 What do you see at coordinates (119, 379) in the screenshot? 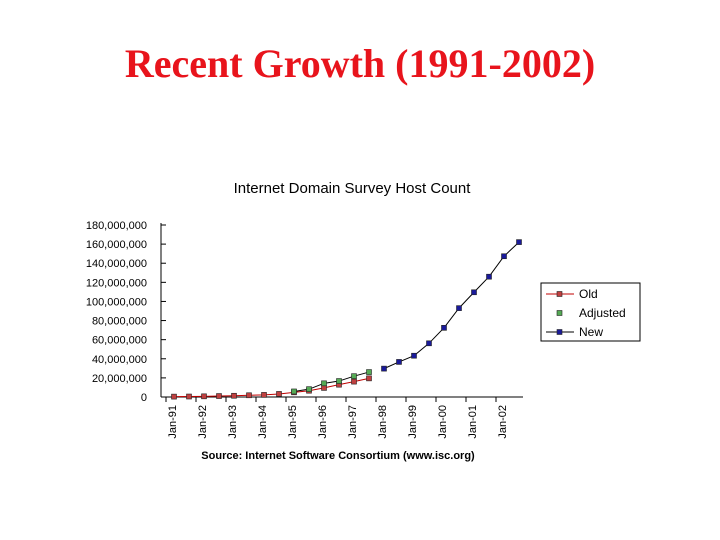
I see `y-tick-label: 20,000,000` at bounding box center [119, 379].